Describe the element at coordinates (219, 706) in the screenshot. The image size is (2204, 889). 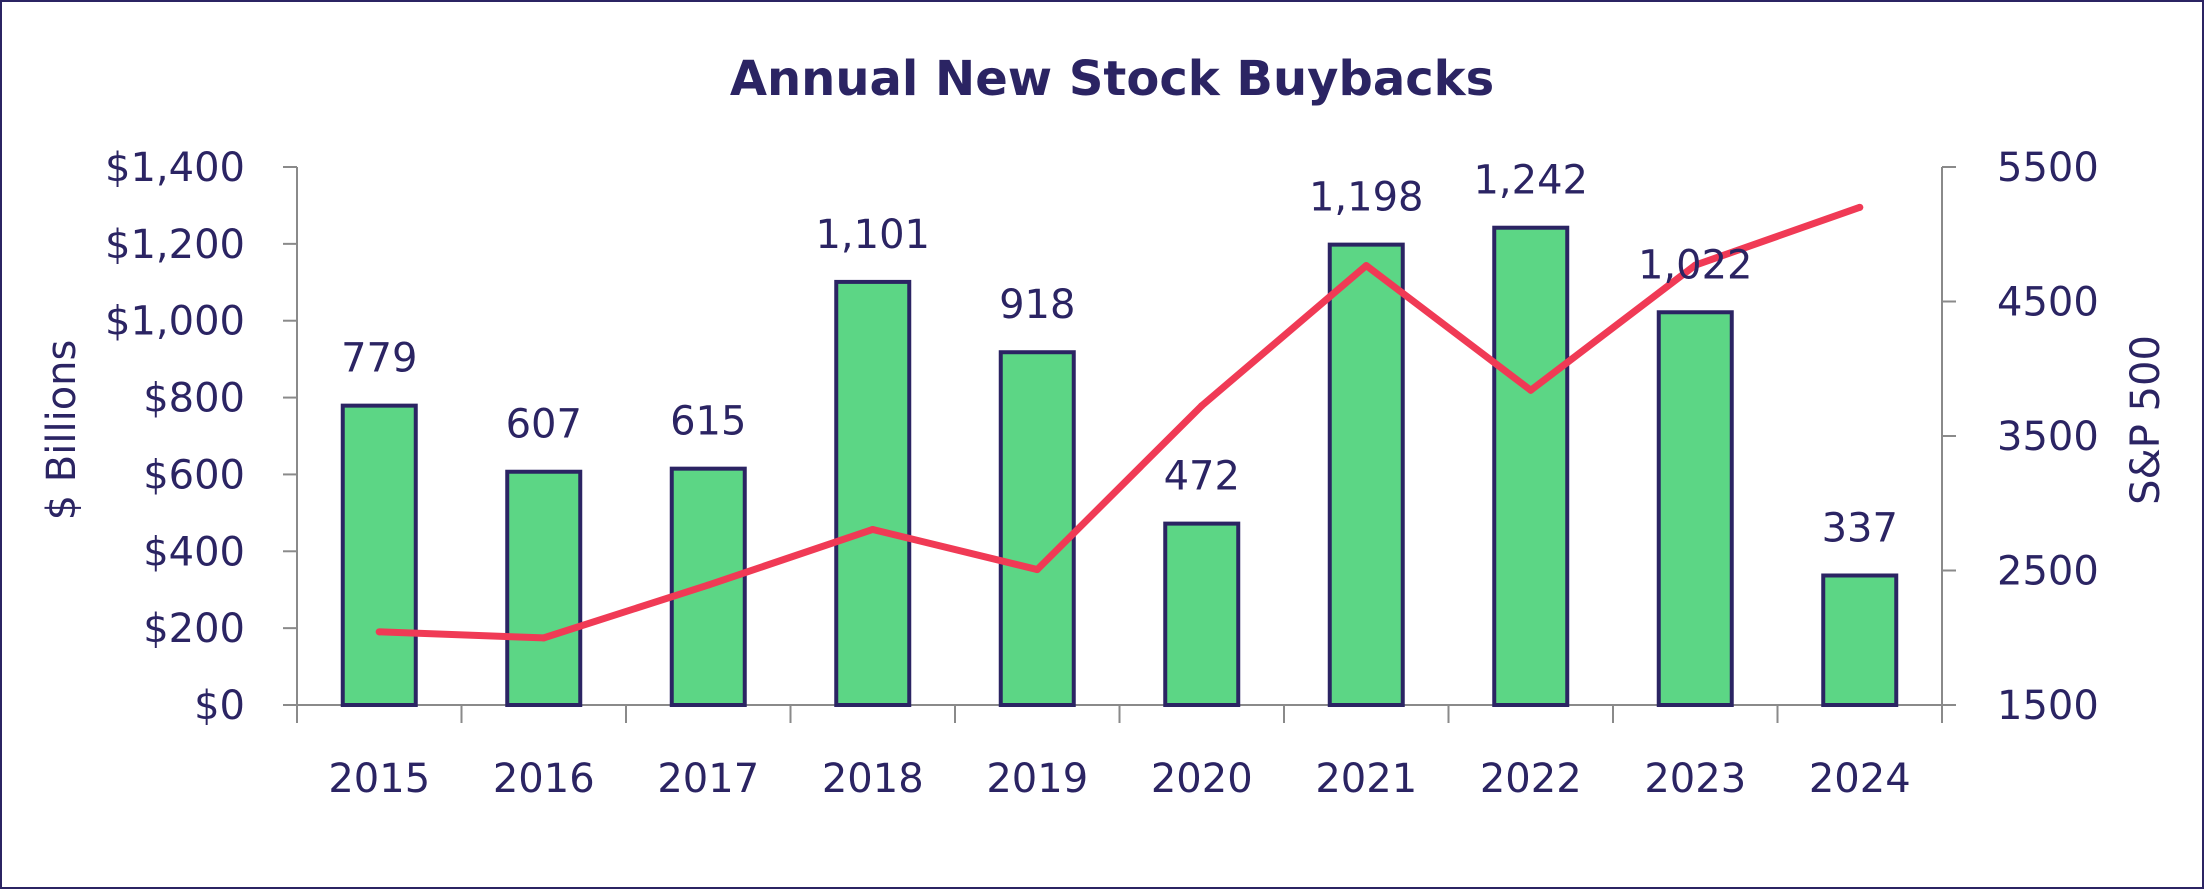
I see `y-tick-label: $0` at that location.